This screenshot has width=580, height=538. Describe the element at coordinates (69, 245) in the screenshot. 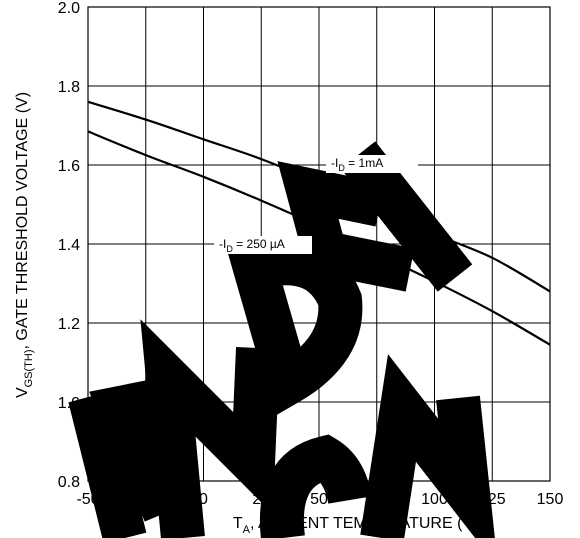

I see `y-tick-label: 1.4` at that location.